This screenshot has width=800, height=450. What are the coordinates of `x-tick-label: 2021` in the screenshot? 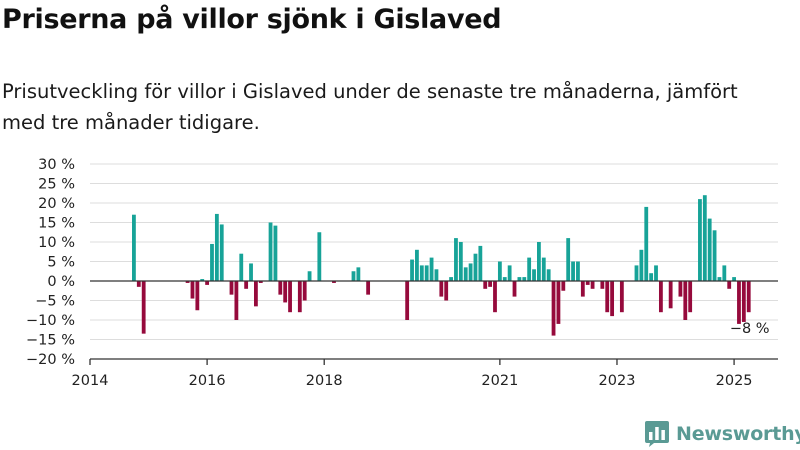 It's located at (499, 381).